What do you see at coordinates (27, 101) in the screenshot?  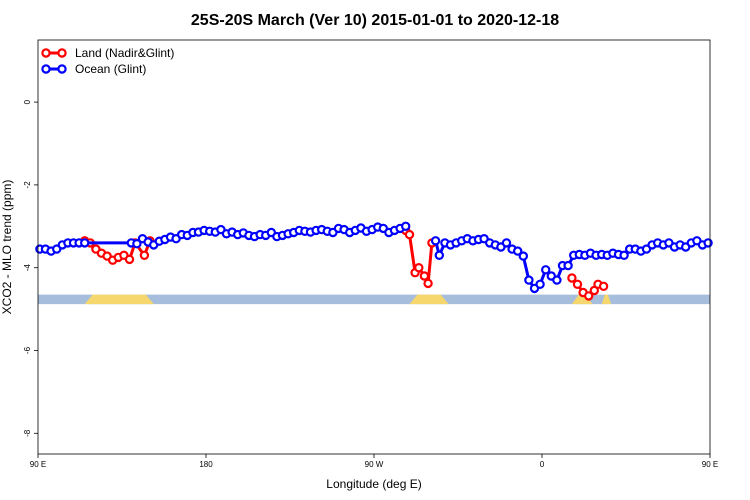 I see `y-tick-label: 0` at bounding box center [27, 101].